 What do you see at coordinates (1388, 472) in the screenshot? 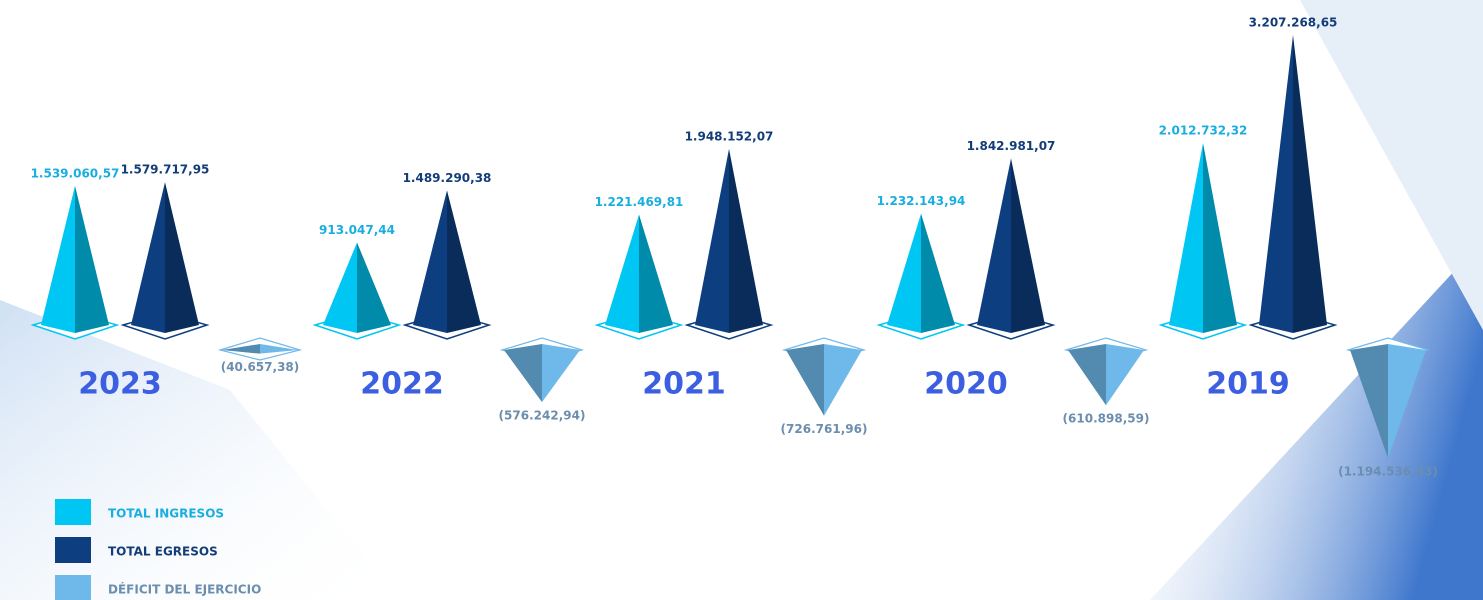
I see `value-label: (1.194.536,33)` at bounding box center [1388, 472].